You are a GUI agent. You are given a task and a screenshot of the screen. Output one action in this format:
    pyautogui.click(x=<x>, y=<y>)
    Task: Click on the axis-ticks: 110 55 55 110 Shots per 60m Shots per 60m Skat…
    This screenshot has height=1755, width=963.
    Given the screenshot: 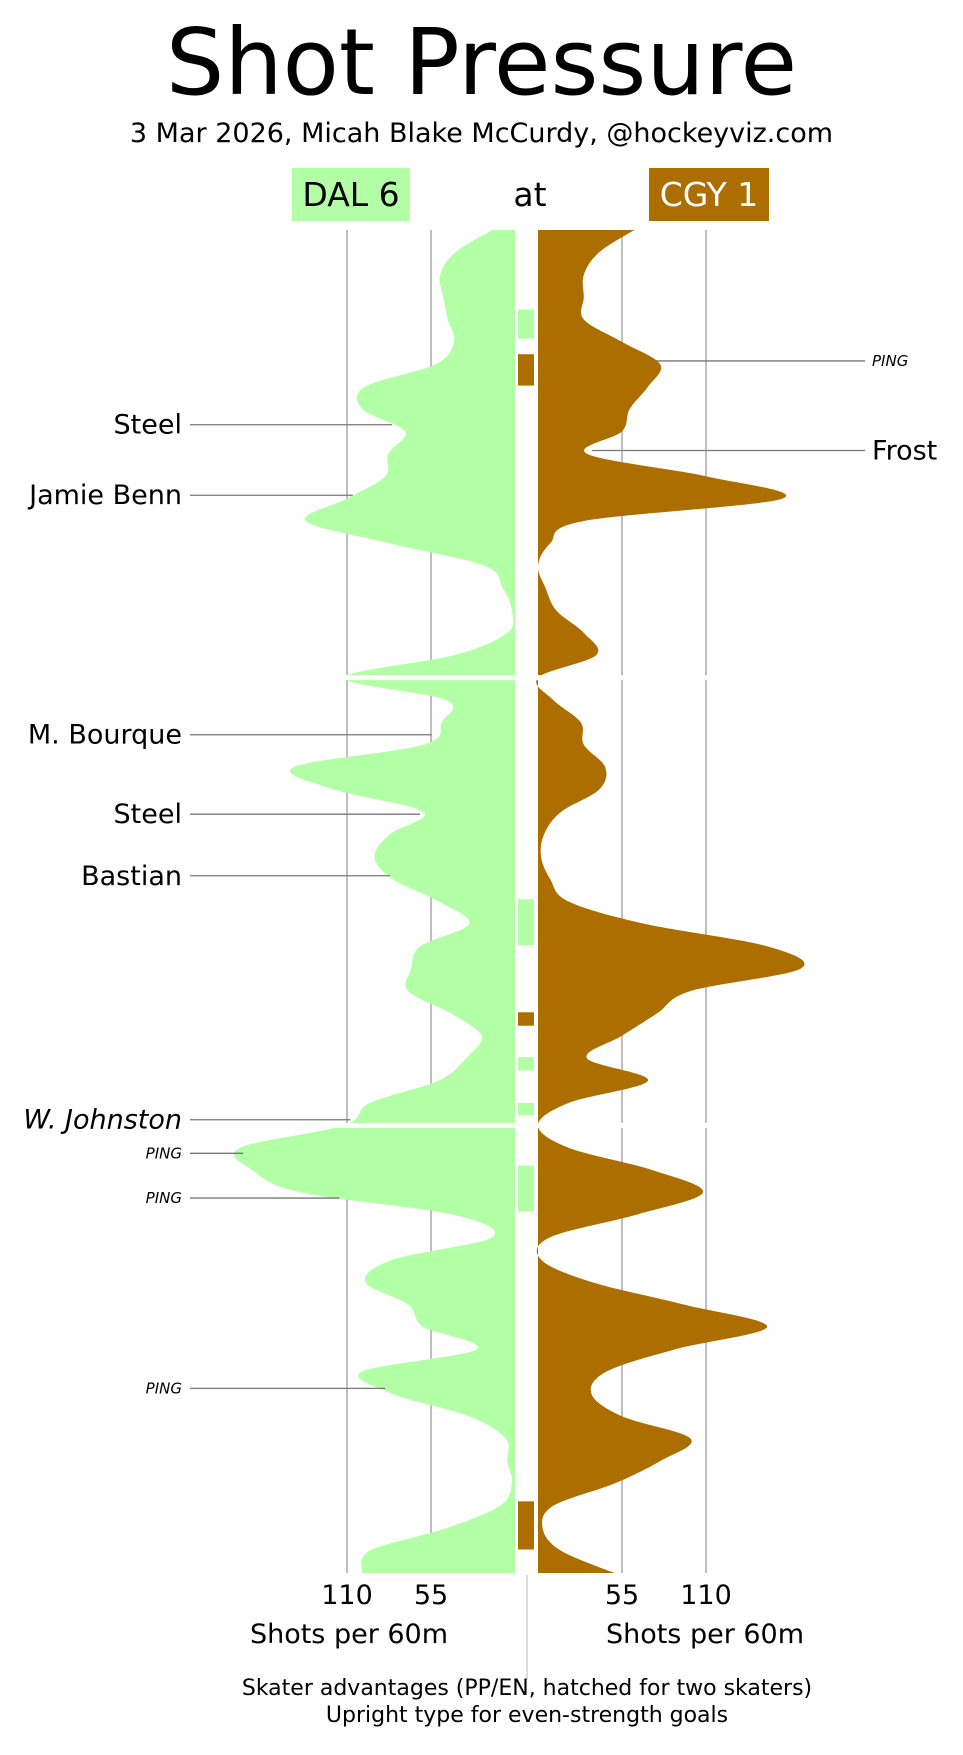 What is the action you would take?
    pyautogui.click(x=527, y=1651)
    